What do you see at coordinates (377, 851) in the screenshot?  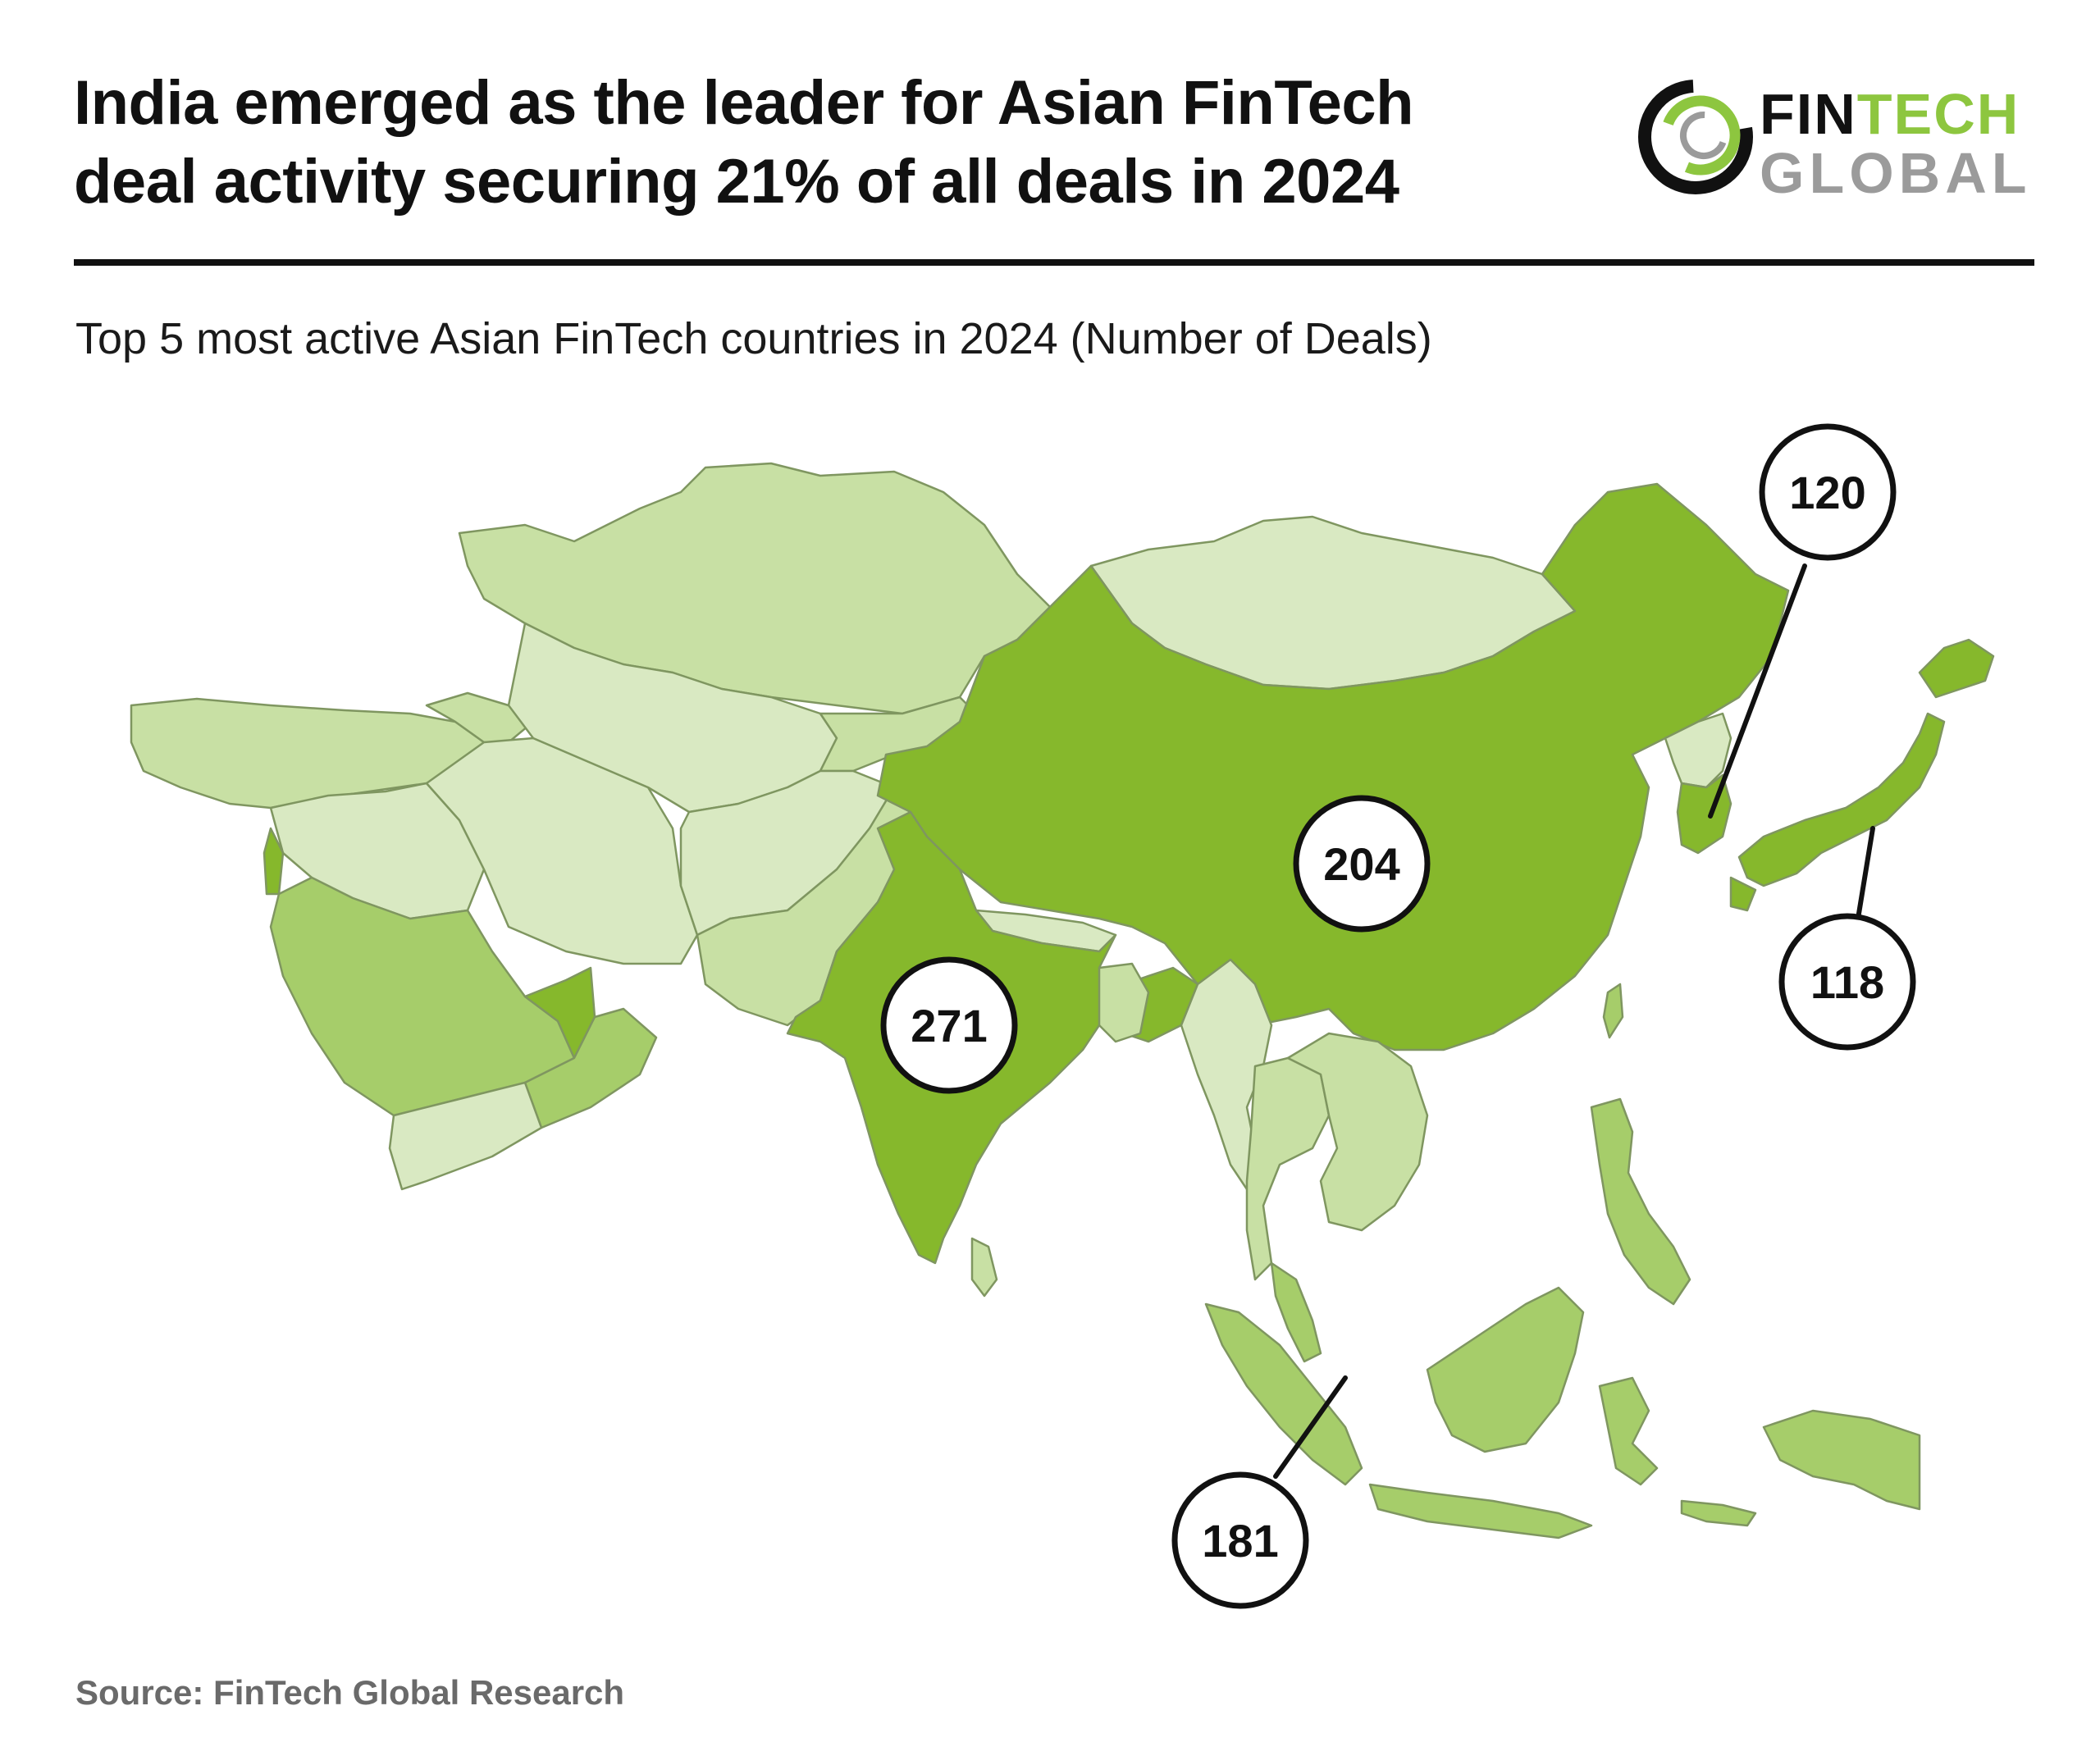 I see `region-levant-iraq` at bounding box center [377, 851].